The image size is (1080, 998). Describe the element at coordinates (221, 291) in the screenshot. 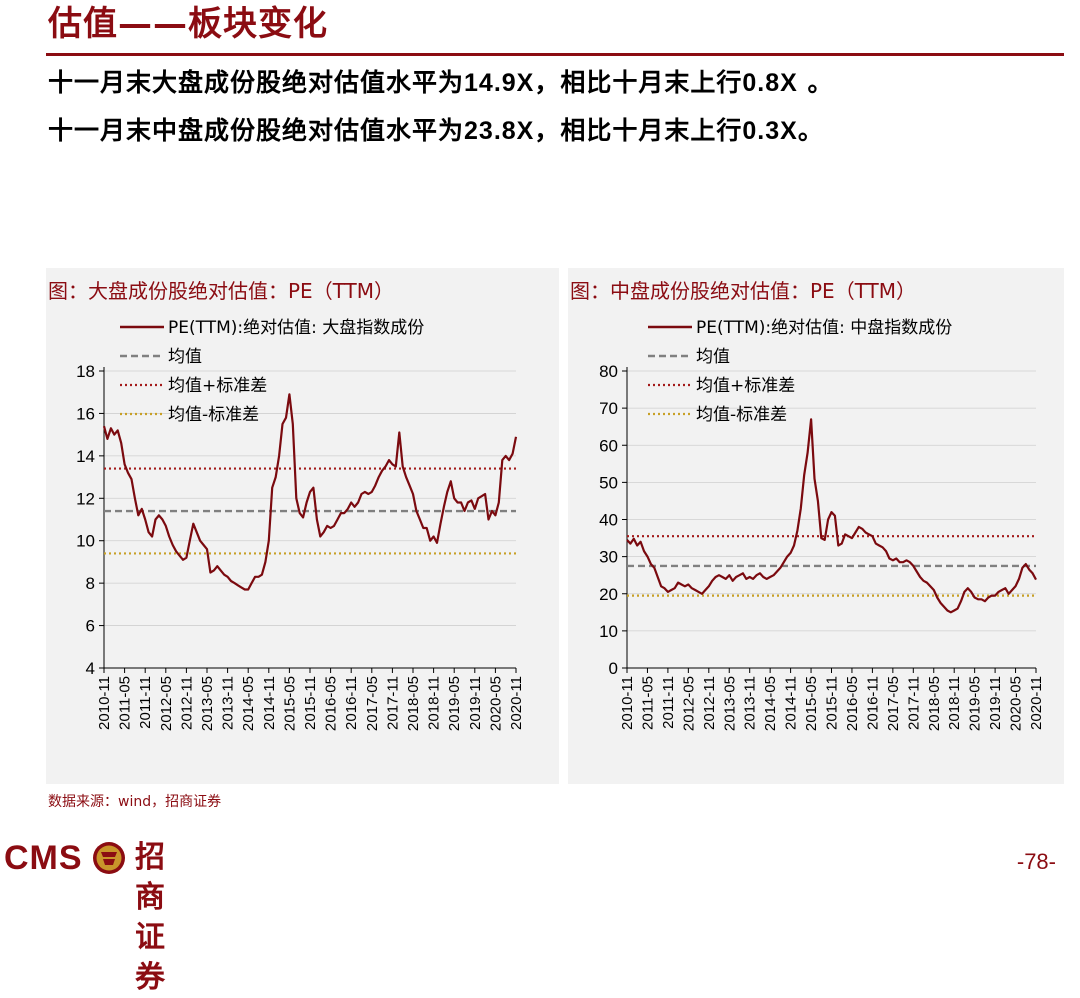

I see `chart-title: 图：大盘成份股绝对估值：PE（TTM）` at that location.